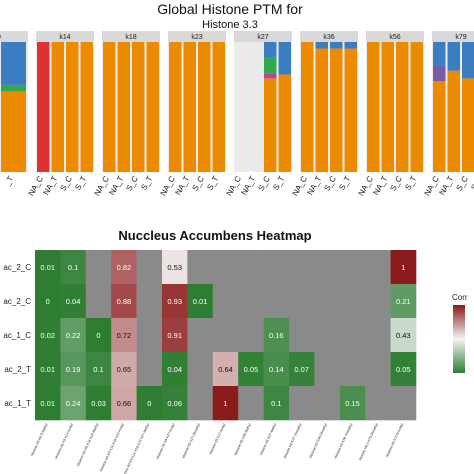 Image resolution: width=474 pixels, height=474 pixels. I want to click on panel-label: k14, so click(64, 37).